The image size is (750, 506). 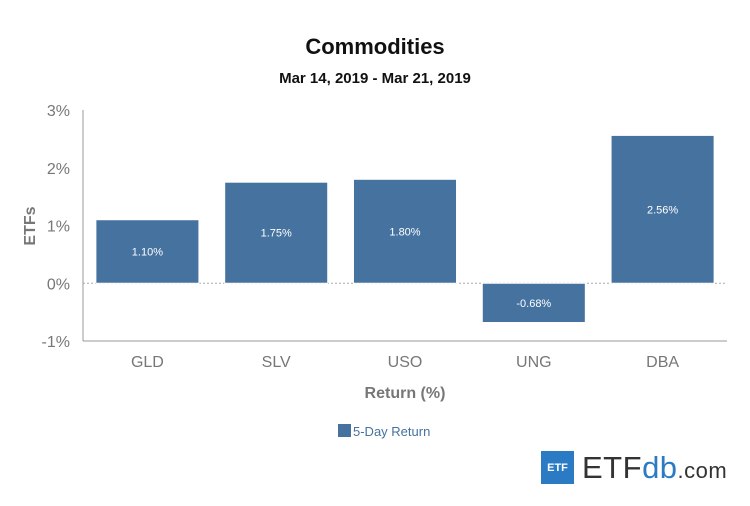 I want to click on y-tick-label: 3%, so click(x=58, y=111).